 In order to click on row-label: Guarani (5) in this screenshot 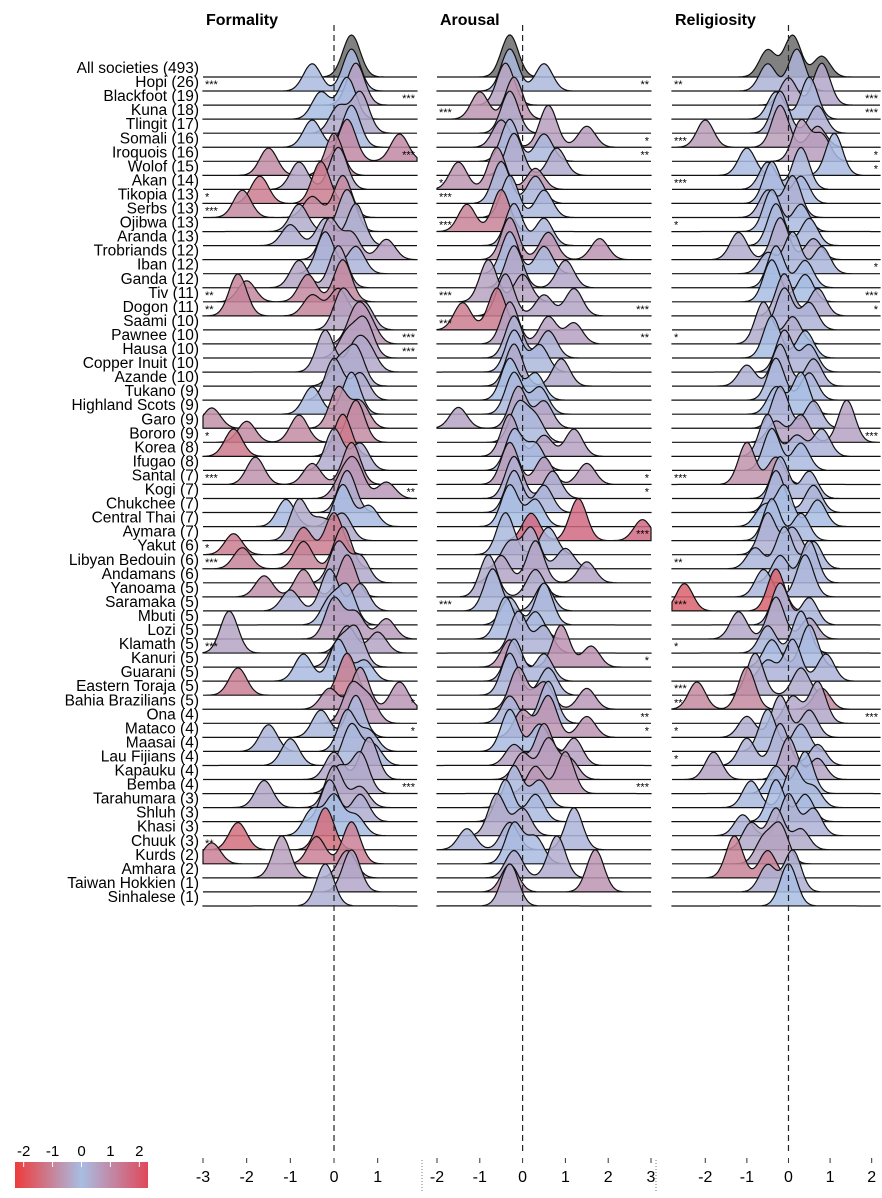, I will do `click(160, 672)`.